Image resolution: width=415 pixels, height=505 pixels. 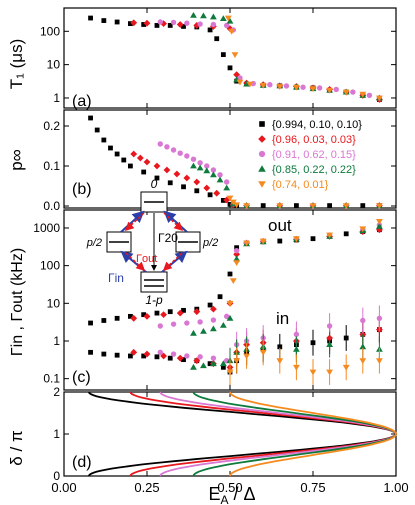 I want to click on annotation-out: out, so click(x=280, y=225).